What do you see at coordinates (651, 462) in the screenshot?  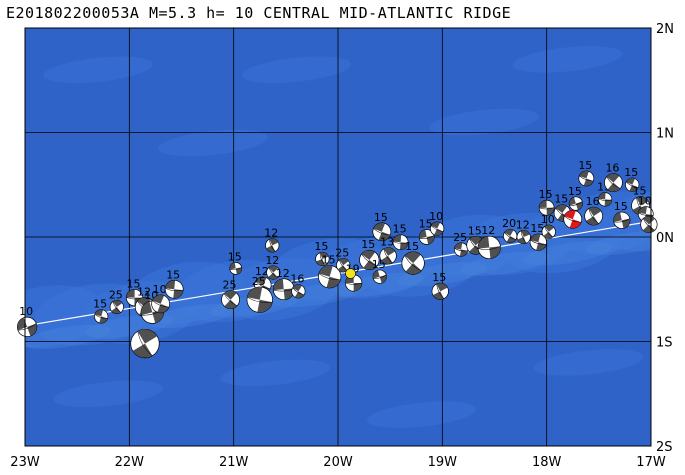 I see `x-tick-label: 17W` at bounding box center [651, 462].